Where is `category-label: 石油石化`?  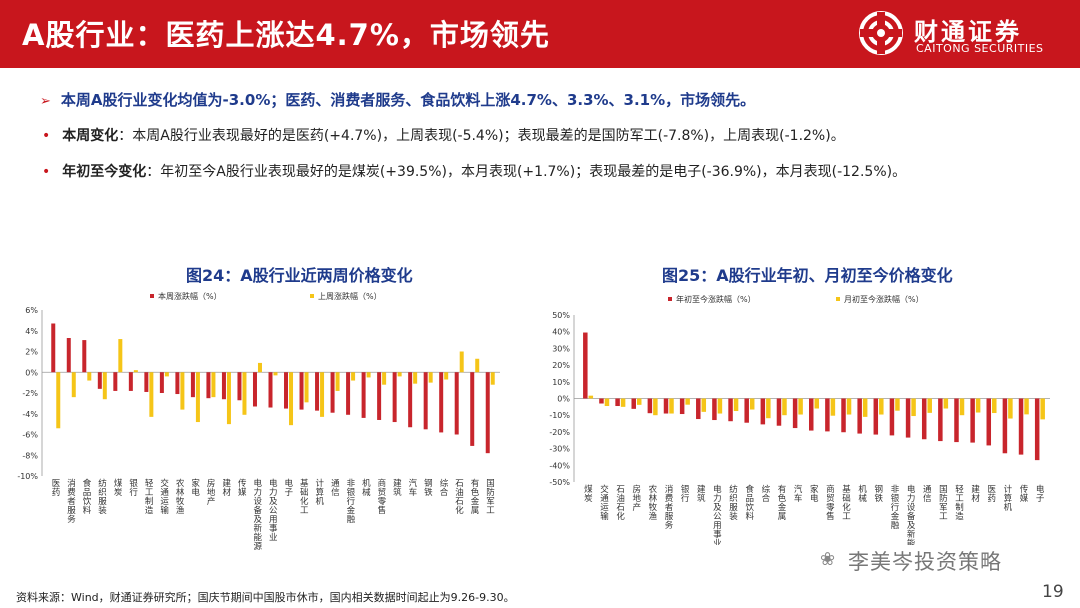 category-label: 石油石化 is located at coordinates (459, 497).